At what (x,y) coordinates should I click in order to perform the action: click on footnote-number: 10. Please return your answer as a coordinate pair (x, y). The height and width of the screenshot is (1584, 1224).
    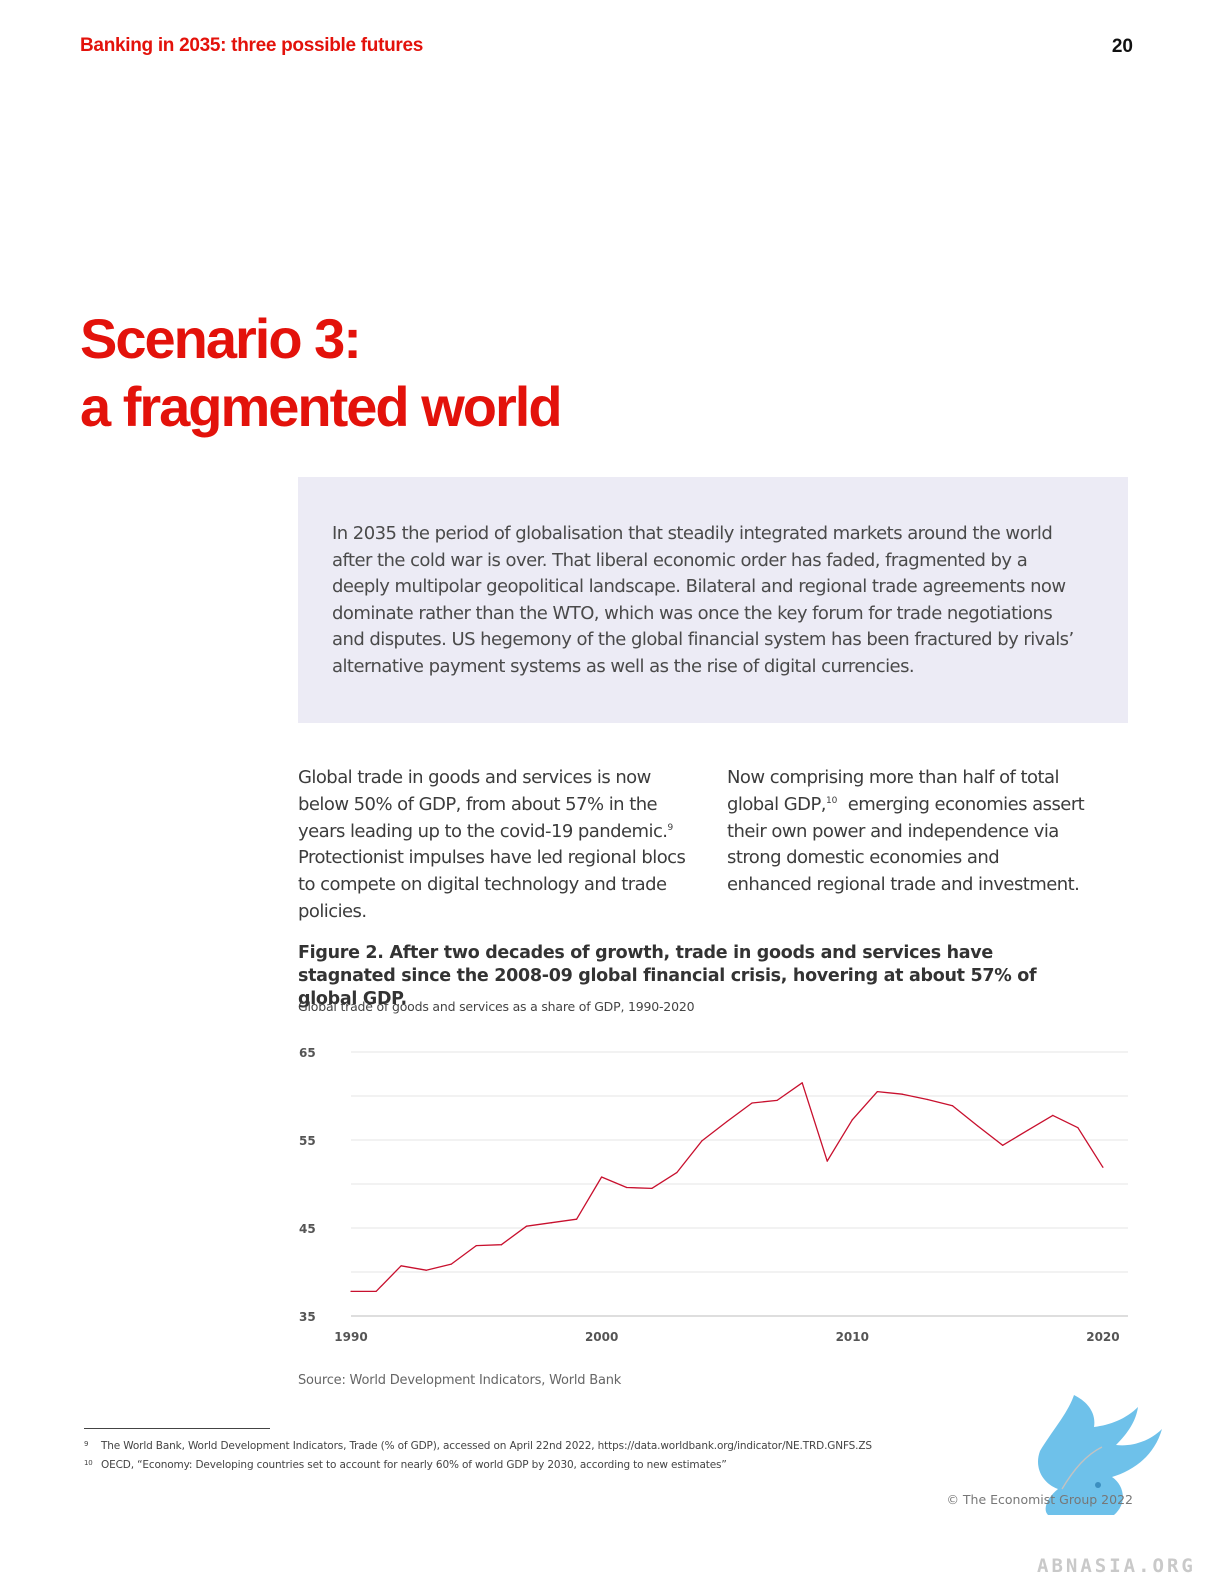
    Looking at the image, I should click on (88, 1463).